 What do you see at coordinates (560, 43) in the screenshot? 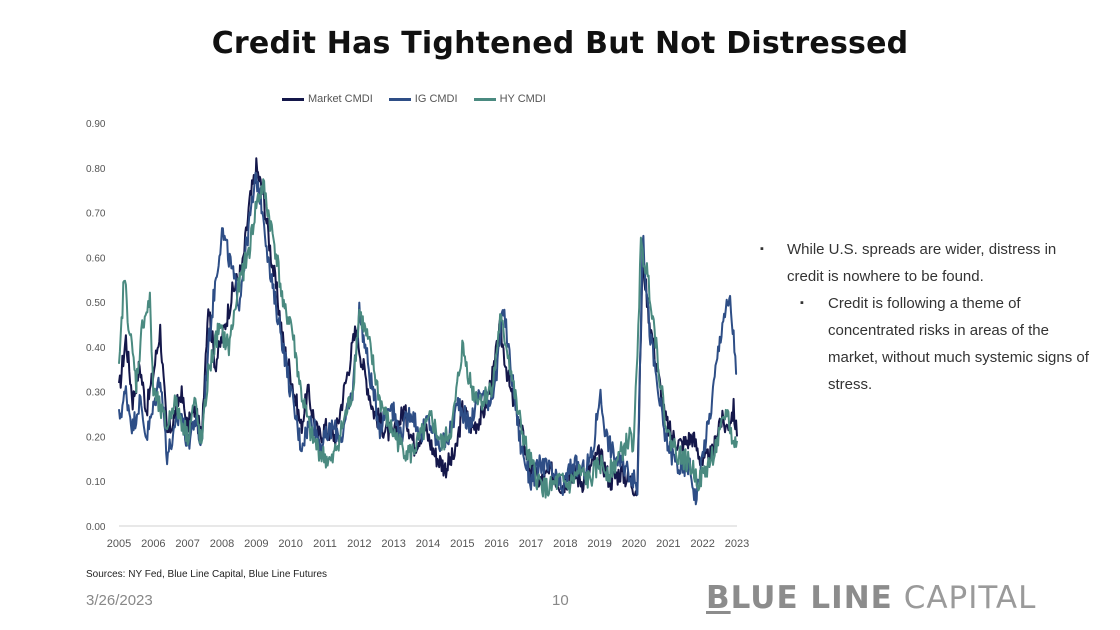
I see `slide-title: Credit Has Tightened But Not Distressed` at bounding box center [560, 43].